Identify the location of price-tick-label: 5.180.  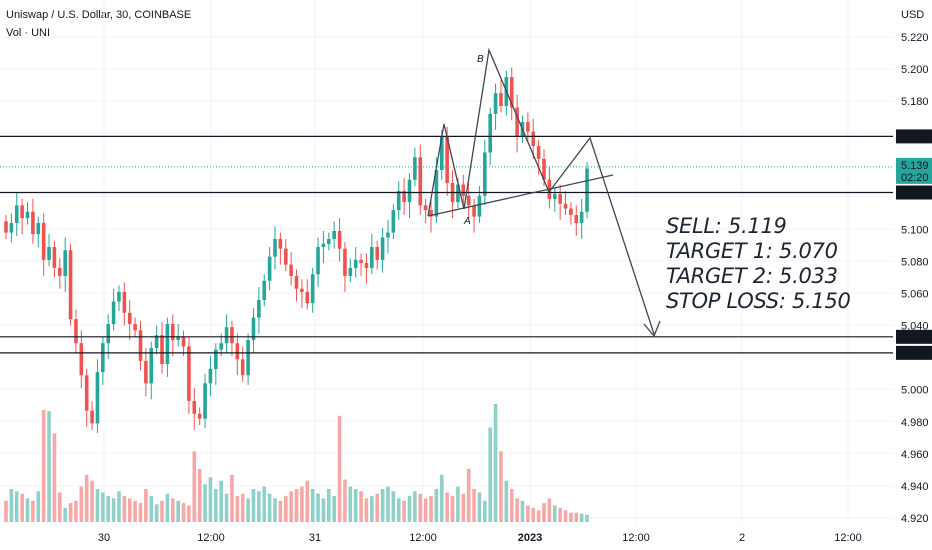
(915, 102).